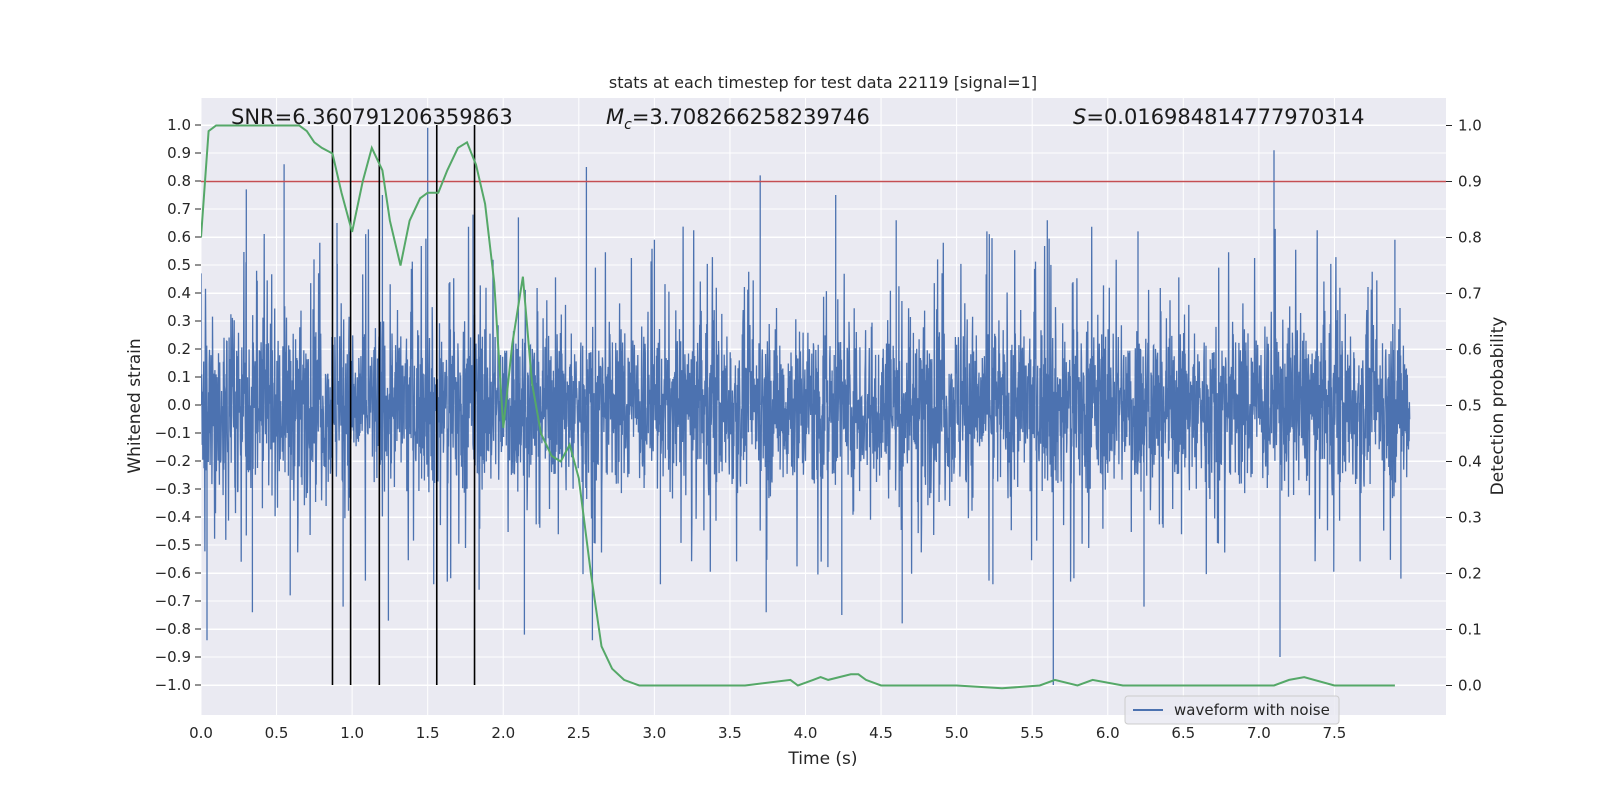 Image resolution: width=1600 pixels, height=800 pixels. Describe the element at coordinates (201, 733) in the screenshot. I see `x-tick-label: 0.0` at that location.